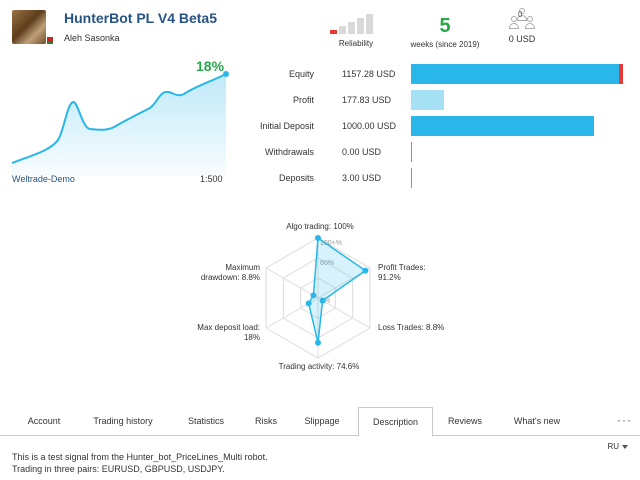  I want to click on equity-loss-marker, so click(621, 74).